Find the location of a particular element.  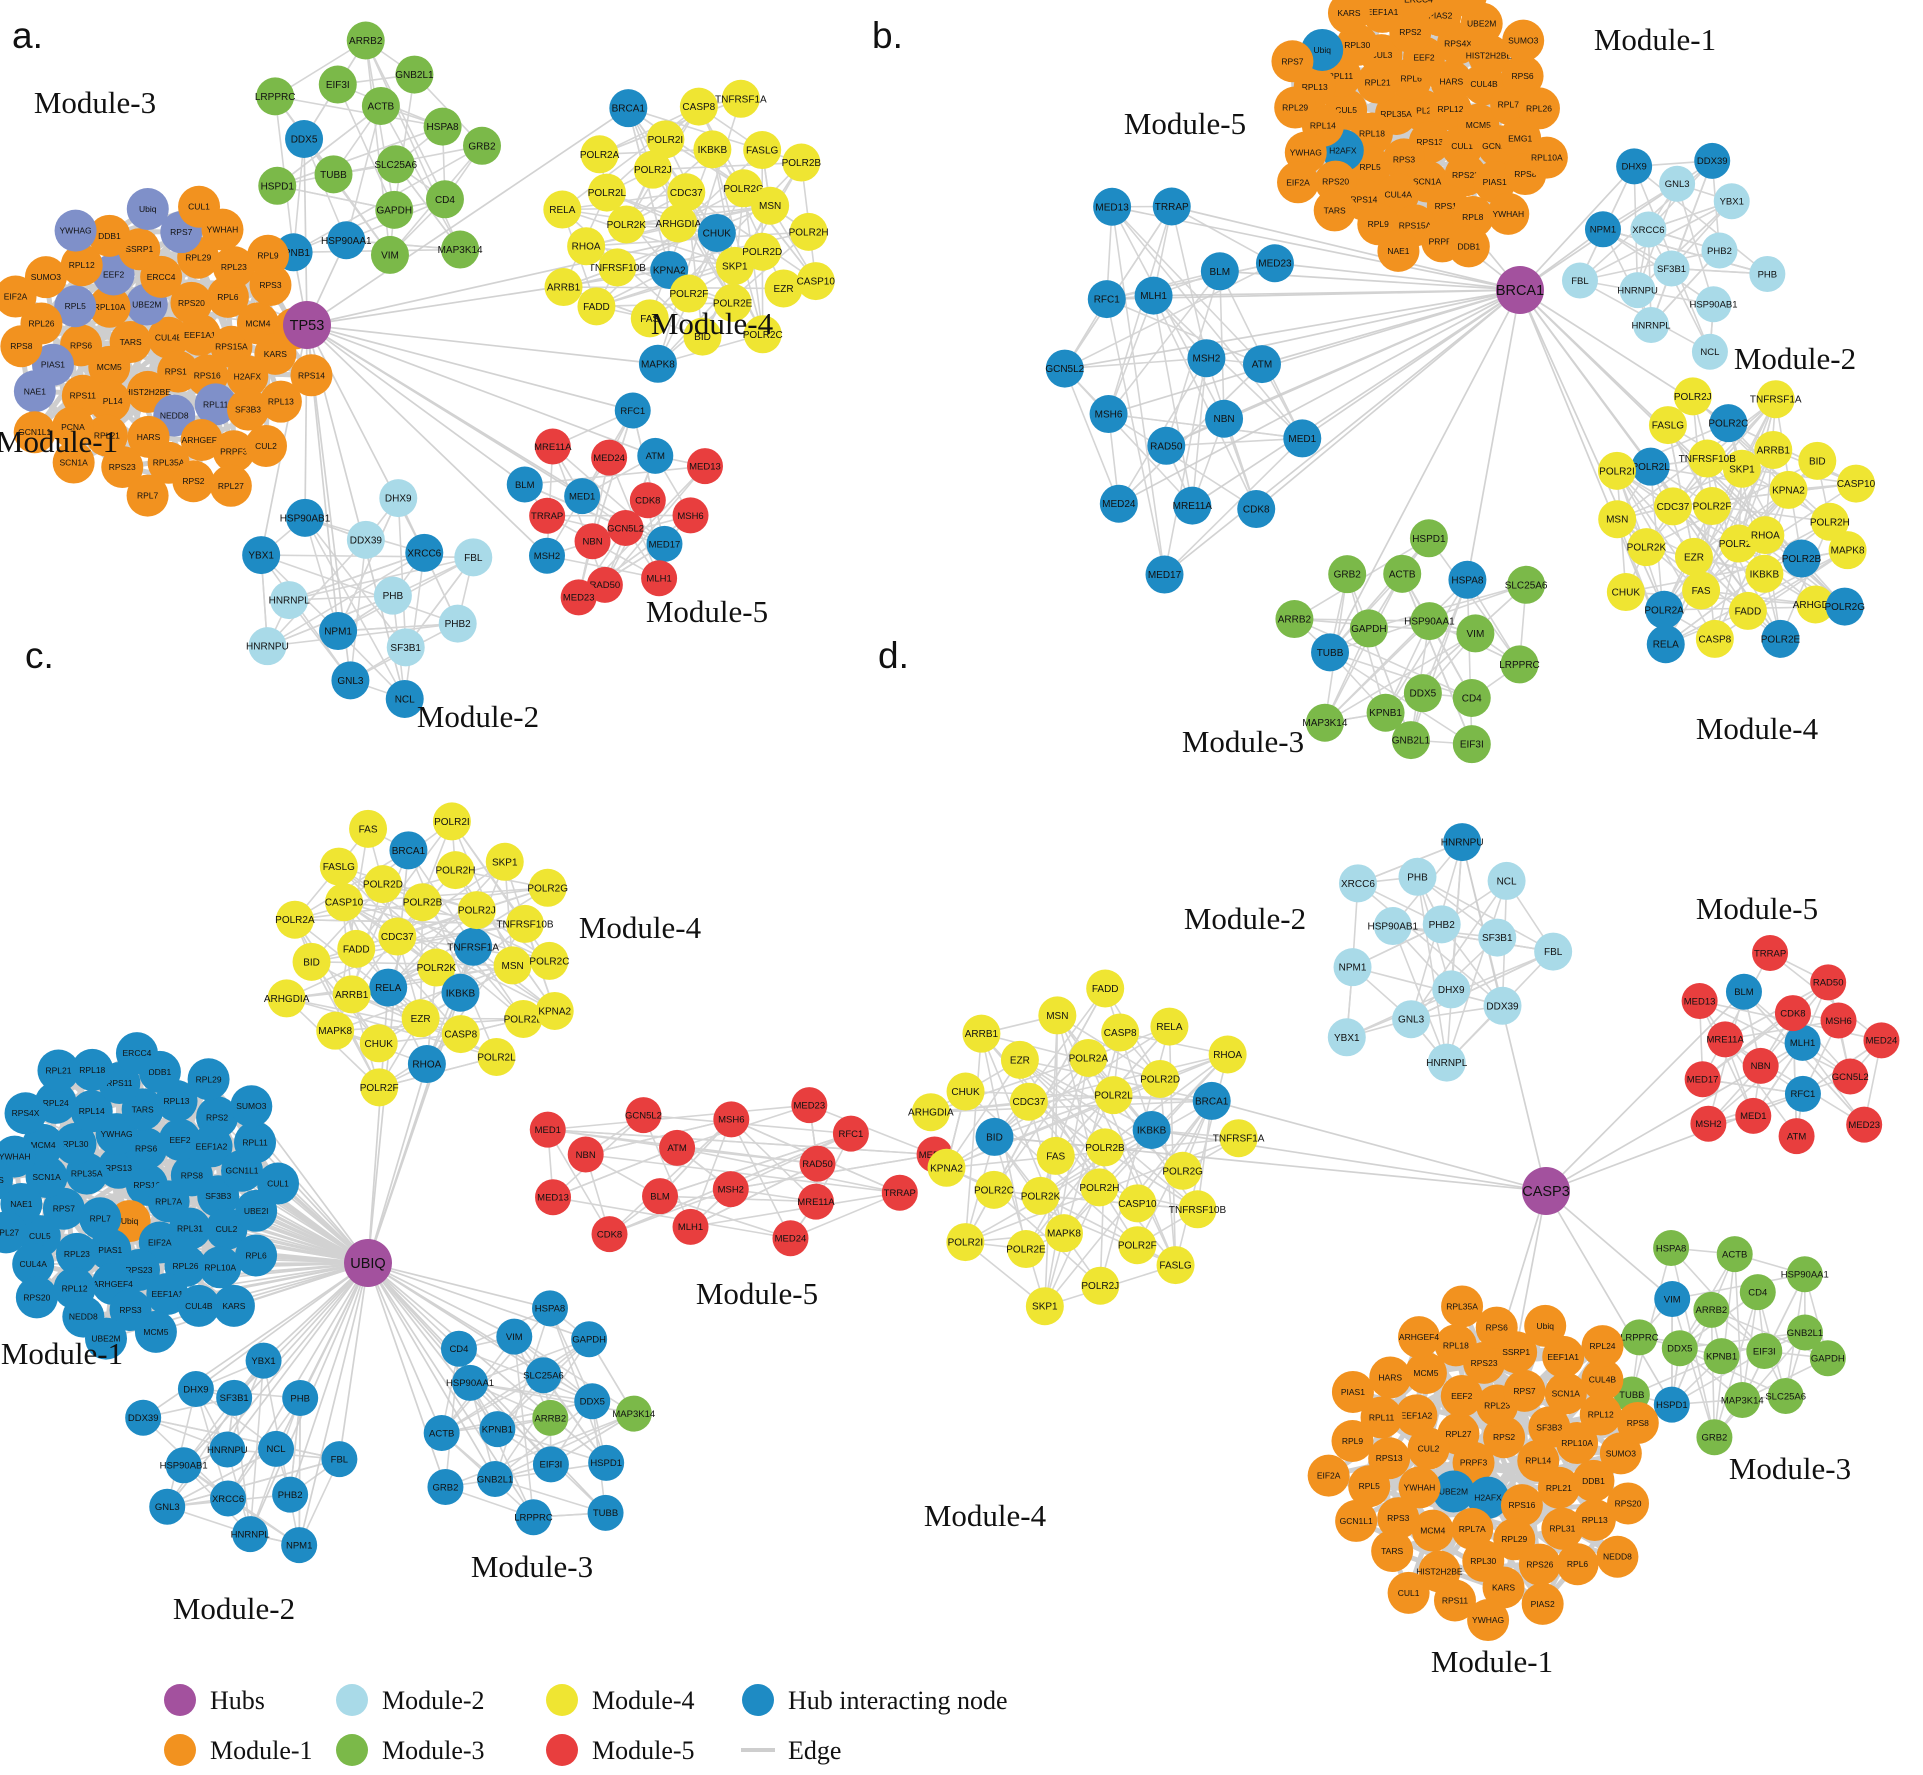

node-label: POLR2E is located at coordinates (1781, 639).